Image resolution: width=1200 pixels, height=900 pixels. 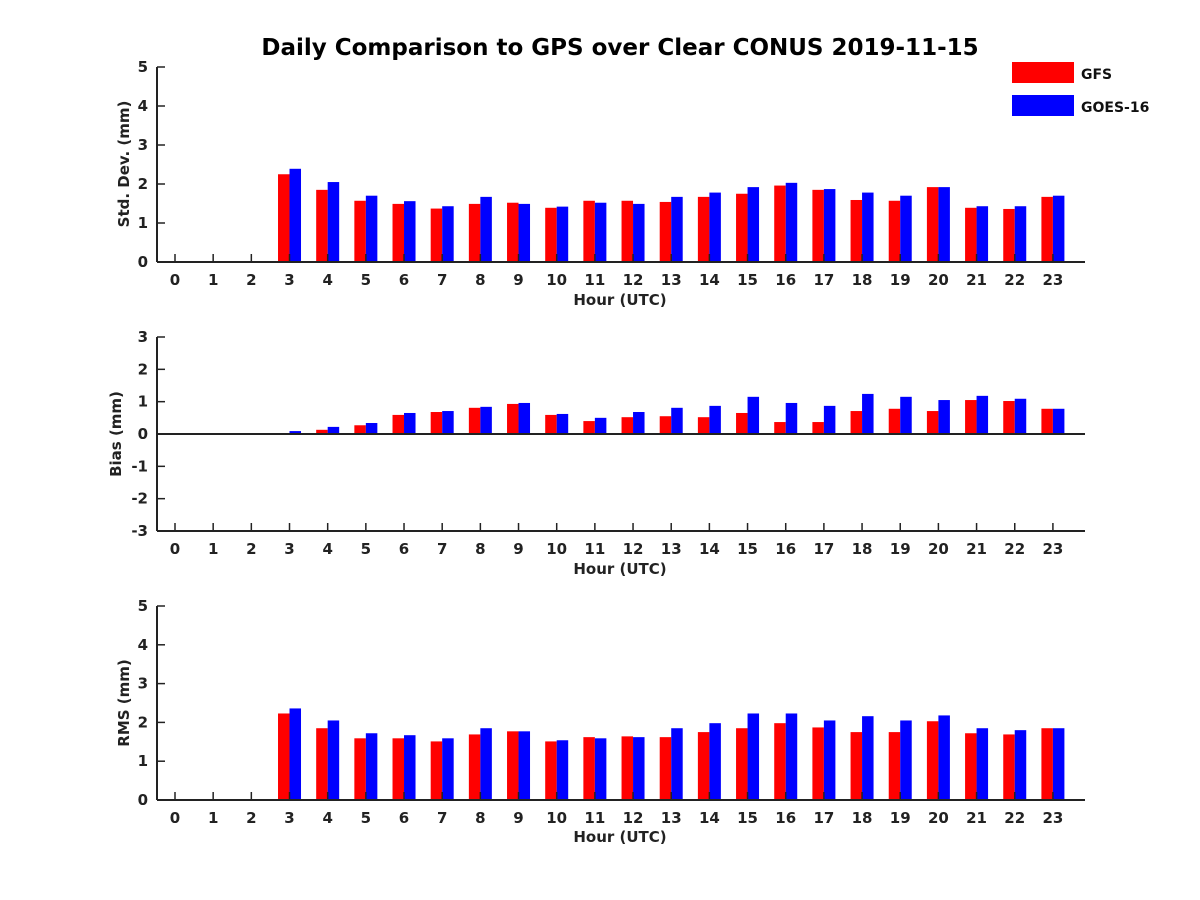 I want to click on legend: GFS GOES-16, so click(x=1080, y=89).